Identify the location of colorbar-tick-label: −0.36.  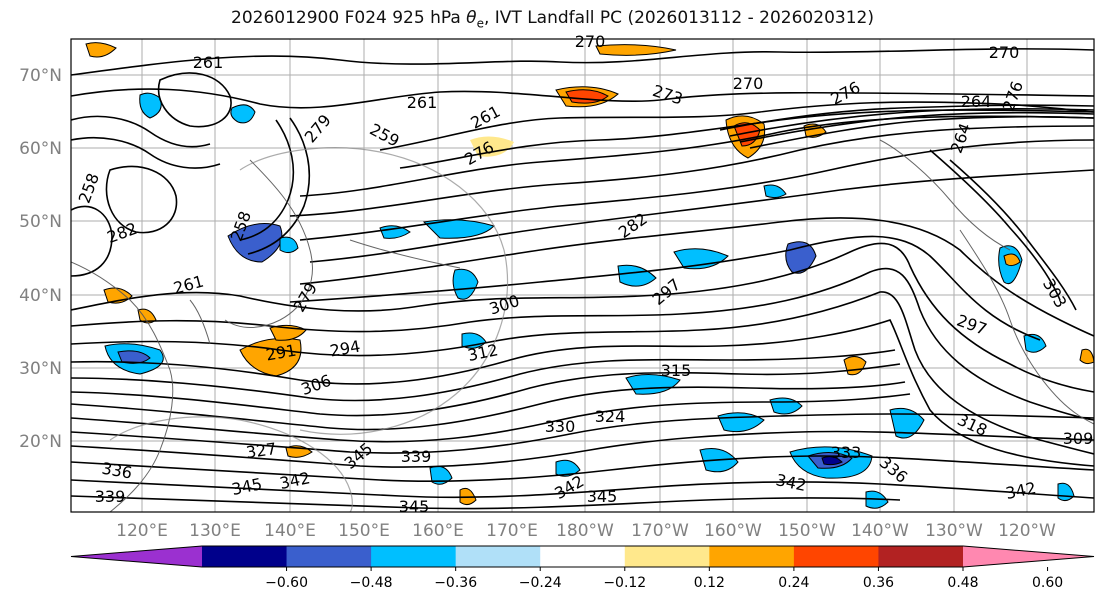
(455, 583).